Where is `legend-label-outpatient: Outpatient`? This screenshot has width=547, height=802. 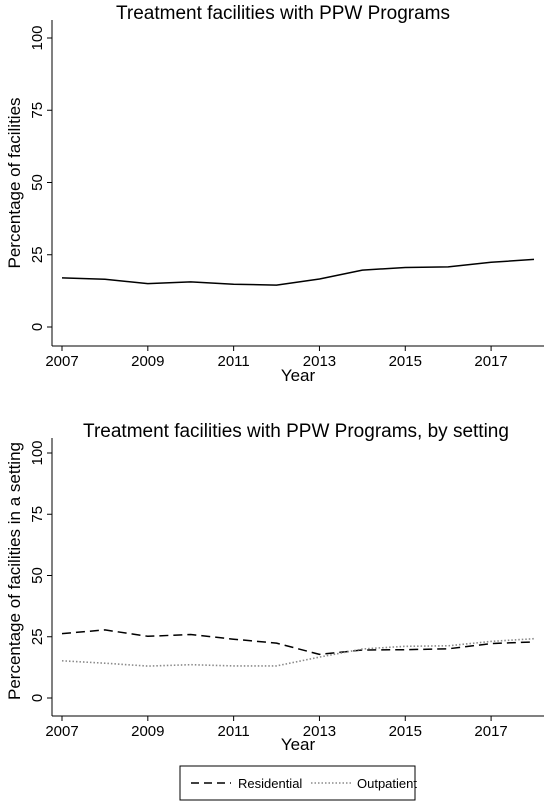
legend-label-outpatient: Outpatient is located at coordinates (387, 783).